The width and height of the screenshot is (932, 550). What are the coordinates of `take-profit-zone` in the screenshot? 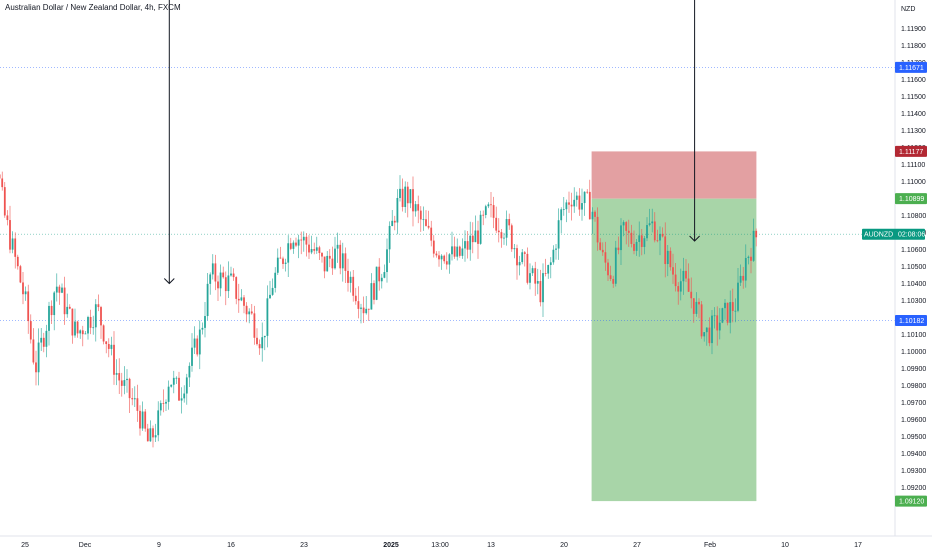 It's located at (674, 350).